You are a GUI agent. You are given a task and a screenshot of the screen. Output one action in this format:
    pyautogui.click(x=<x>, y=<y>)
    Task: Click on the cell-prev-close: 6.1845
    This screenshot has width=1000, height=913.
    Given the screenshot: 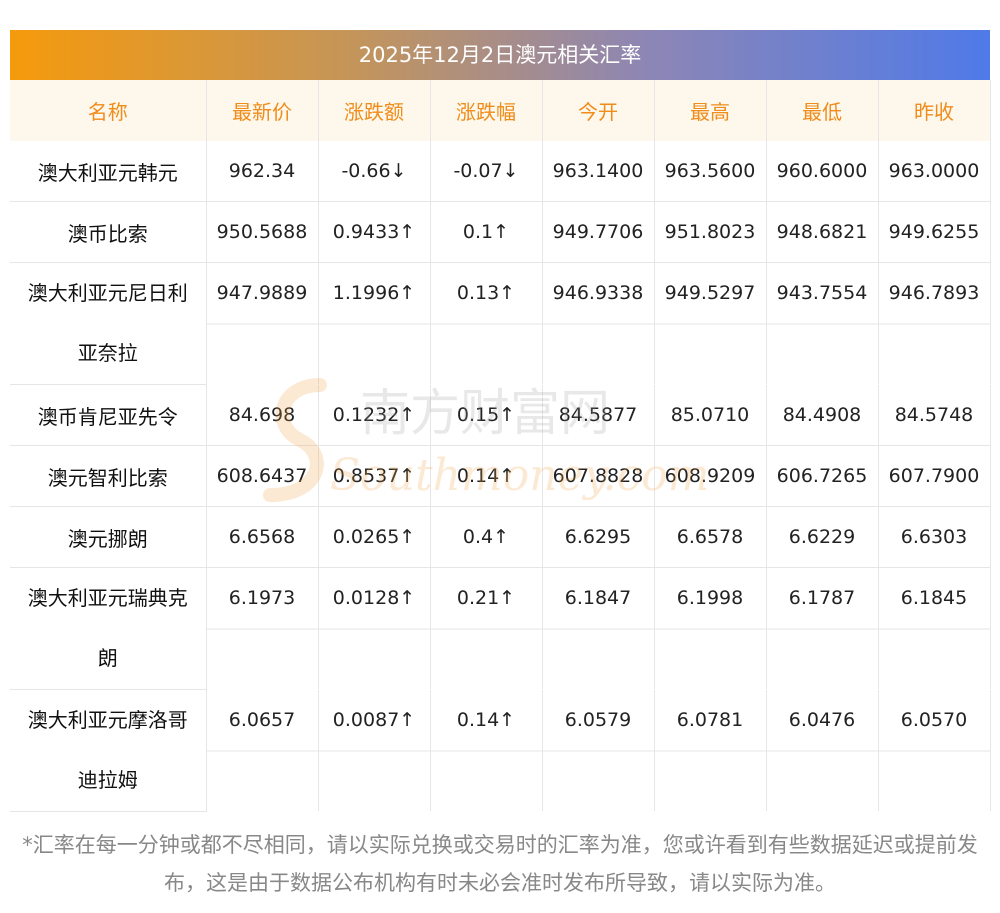 What is the action you would take?
    pyautogui.click(x=934, y=628)
    